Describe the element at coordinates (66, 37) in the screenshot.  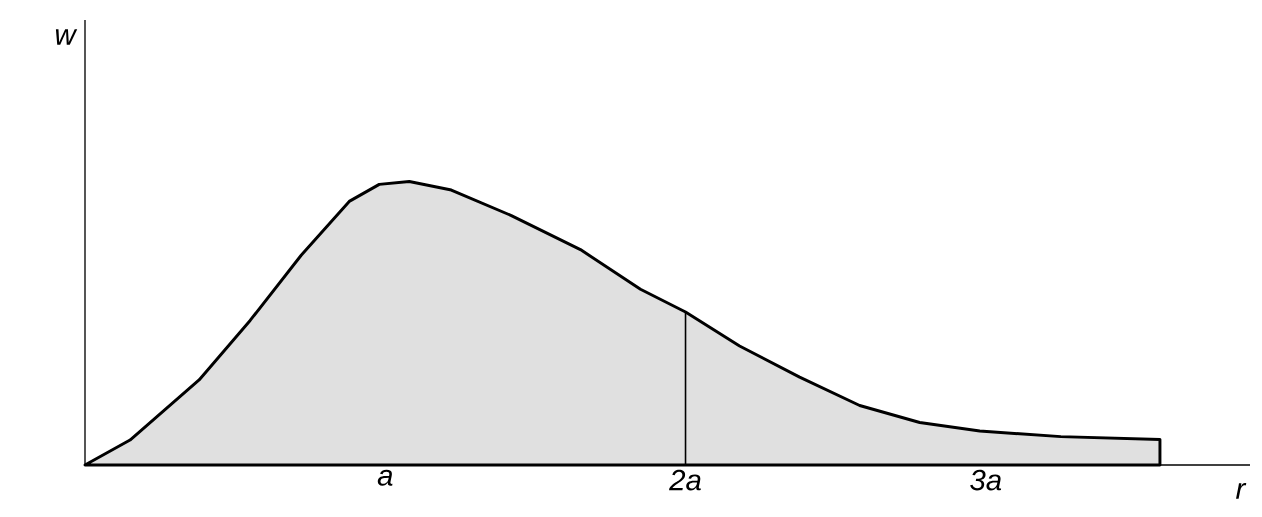
I see `y-axis-title: w` at that location.